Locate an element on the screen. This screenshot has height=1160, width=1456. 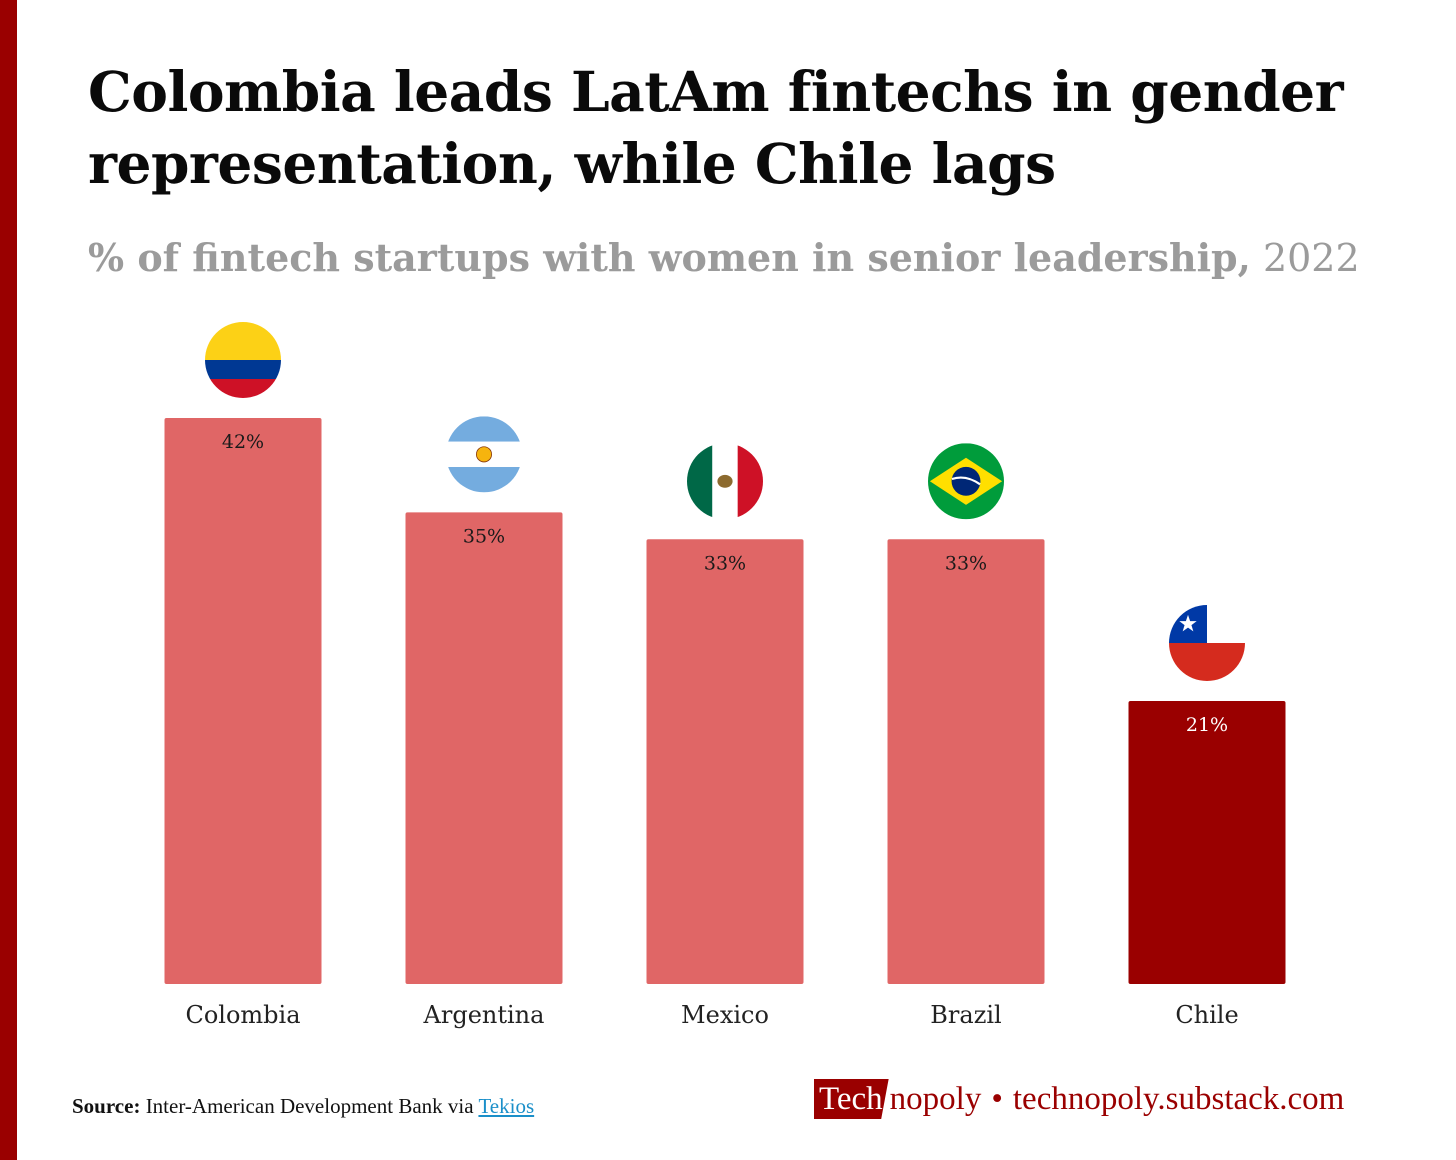
flag-sun is located at coordinates (483, 454).